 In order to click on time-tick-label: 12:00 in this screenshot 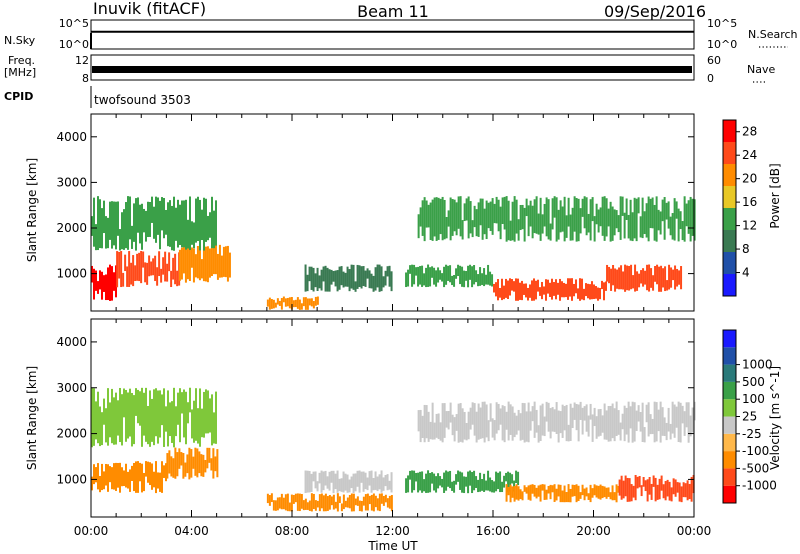, I will do `click(392, 531)`.